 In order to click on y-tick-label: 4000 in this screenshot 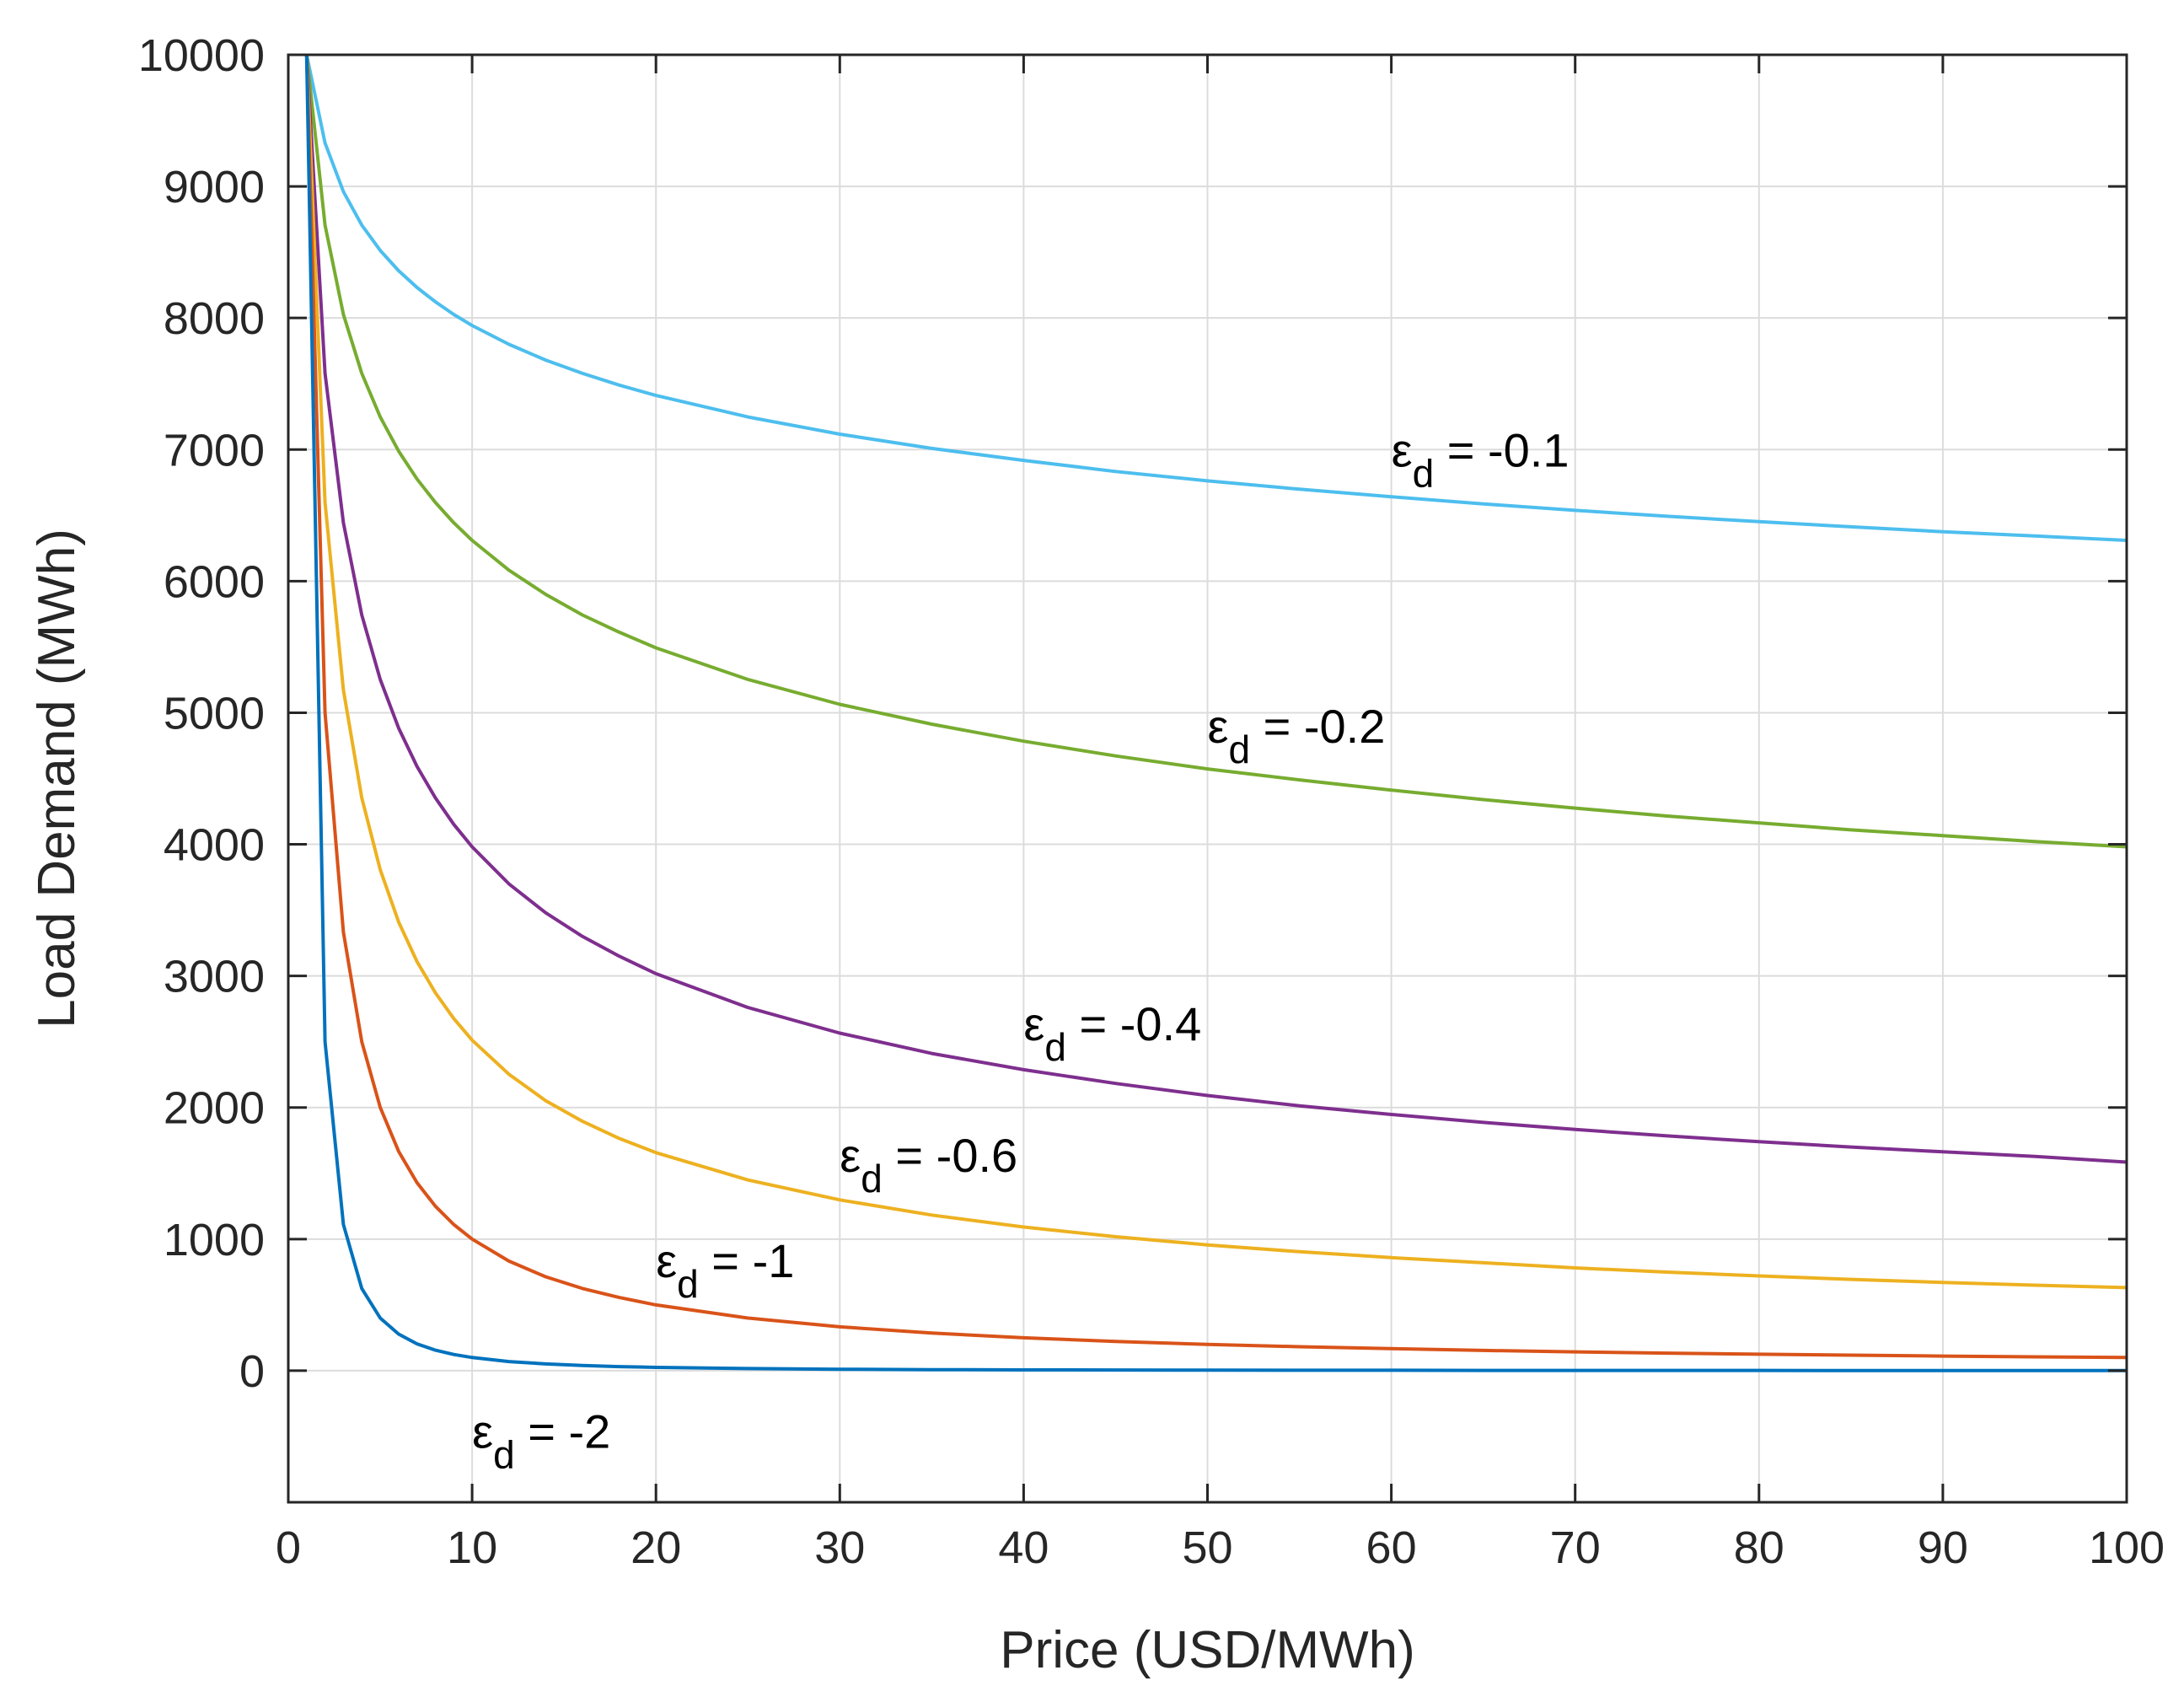, I will do `click(214, 846)`.